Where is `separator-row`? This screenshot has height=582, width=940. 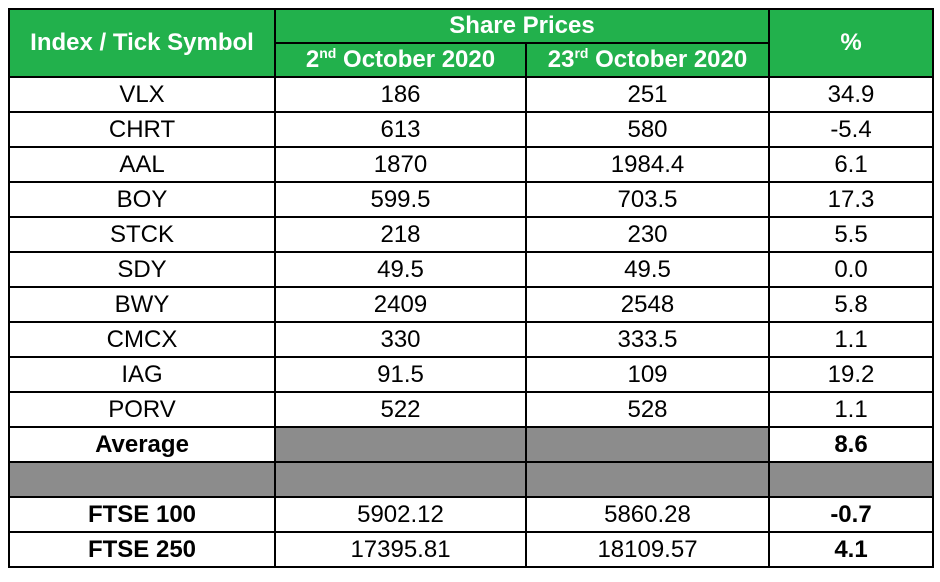 separator-row is located at coordinates (471, 479).